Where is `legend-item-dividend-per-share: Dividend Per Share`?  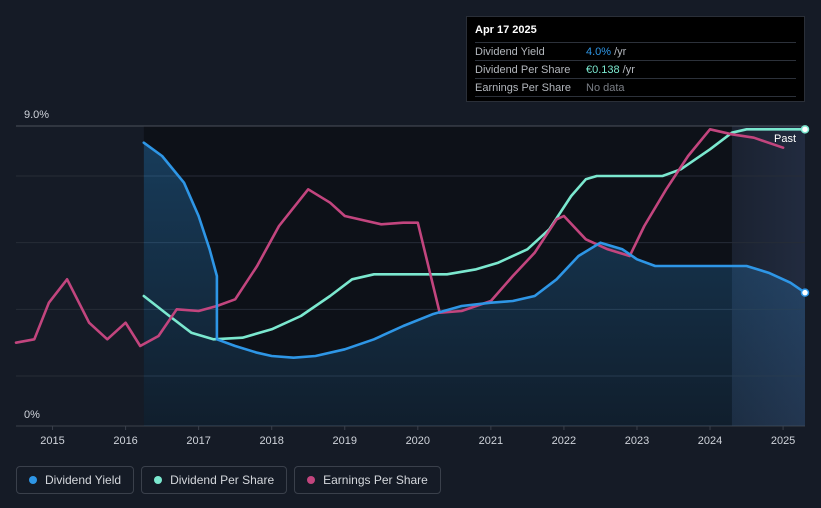 legend-item-dividend-per-share: Dividend Per Share is located at coordinates (214, 480).